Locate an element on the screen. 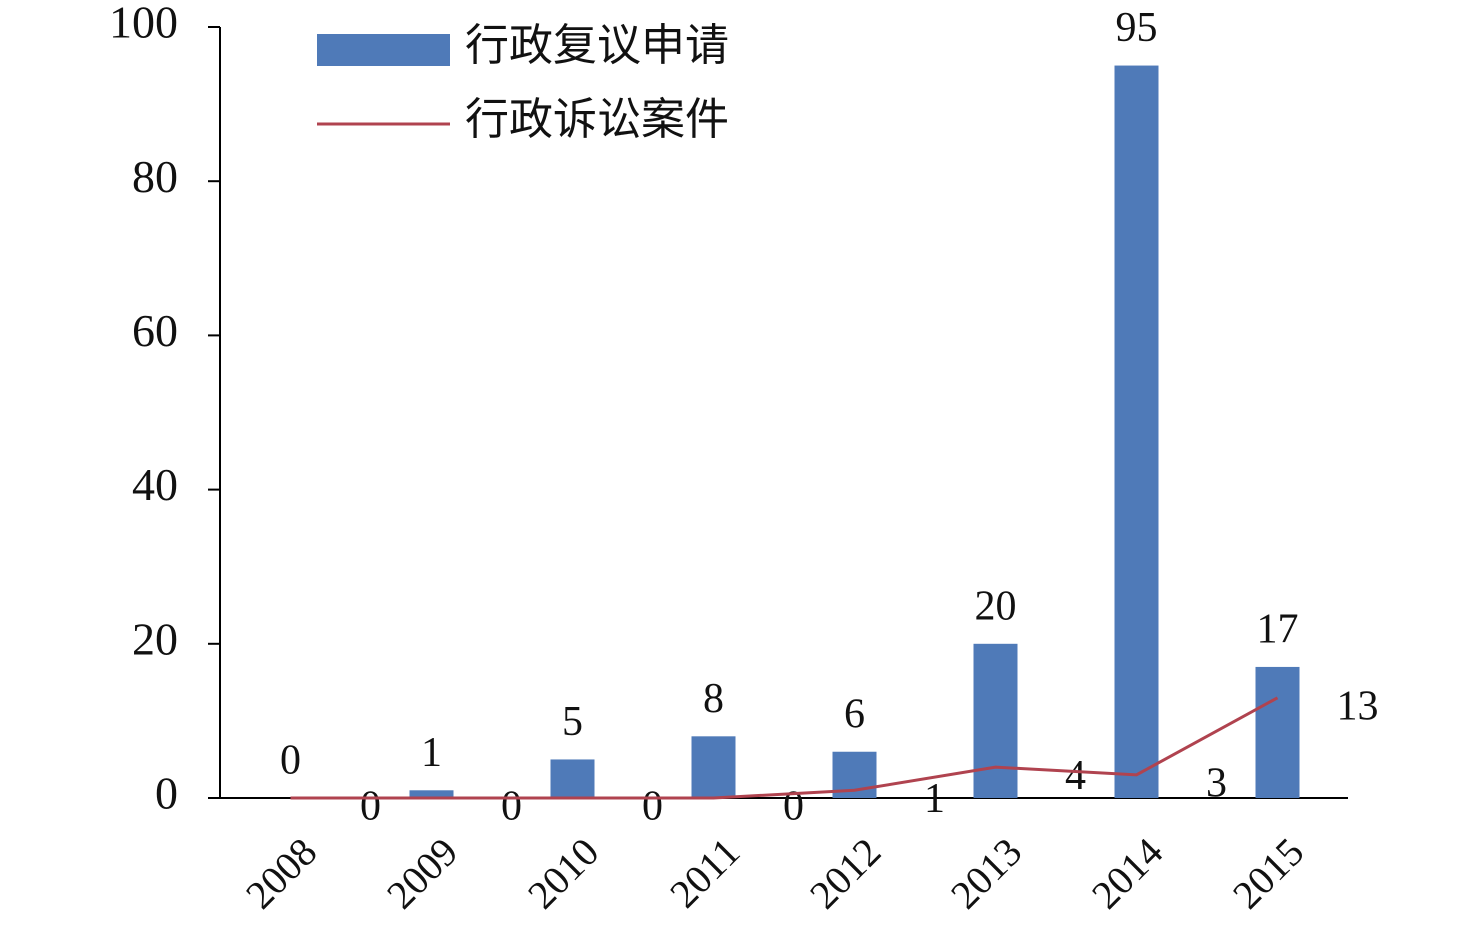  x-tick-label: 2013 is located at coordinates (986, 873).